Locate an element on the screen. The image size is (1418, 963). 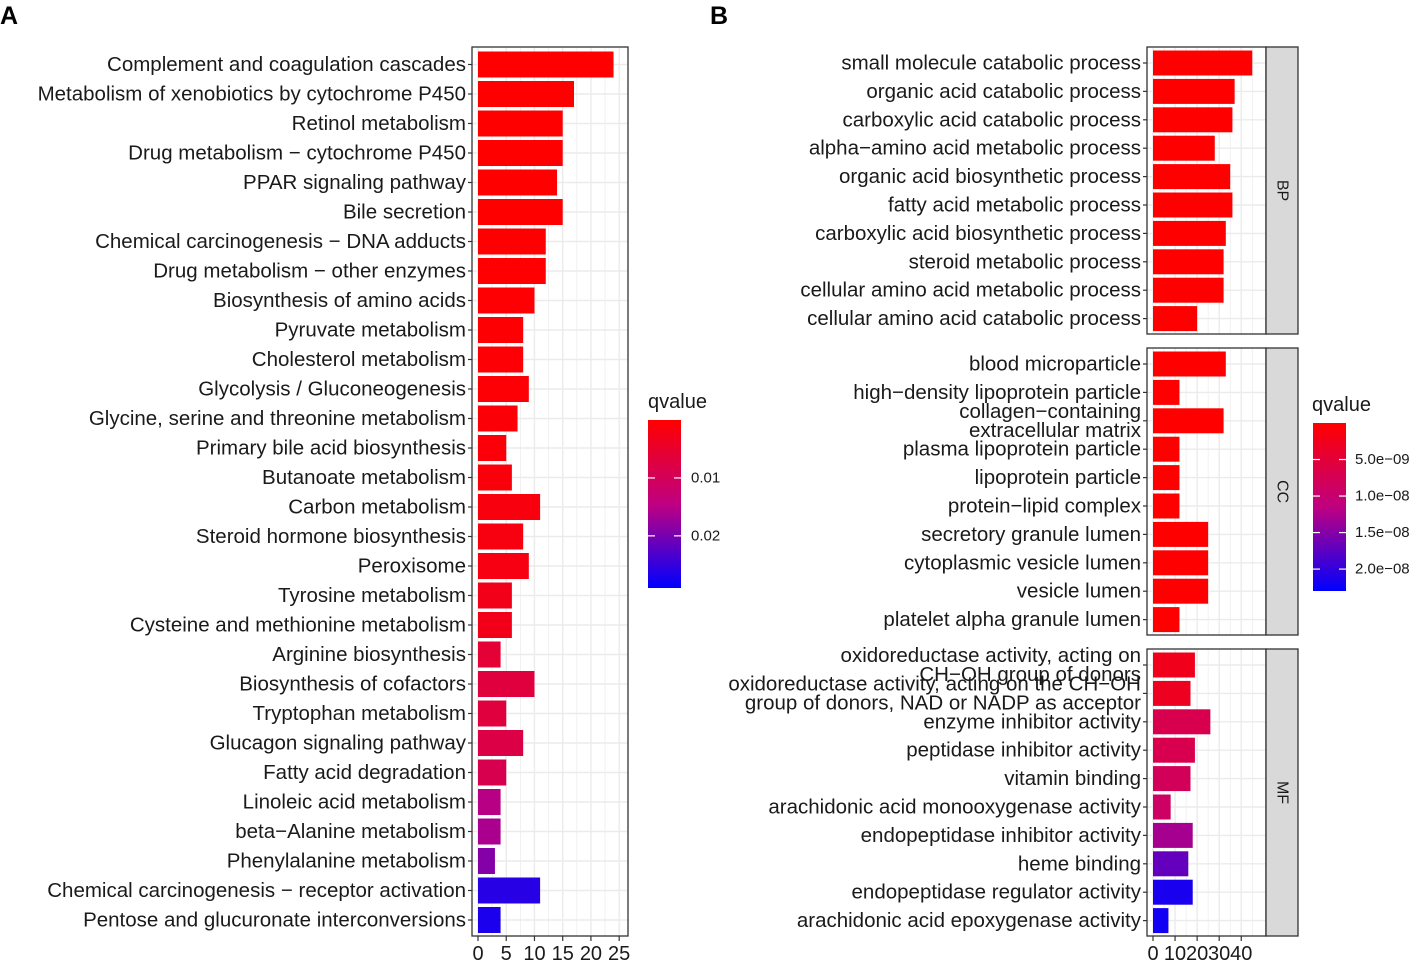
bar-glucagon-signaling-pathway is located at coordinates (501, 743).